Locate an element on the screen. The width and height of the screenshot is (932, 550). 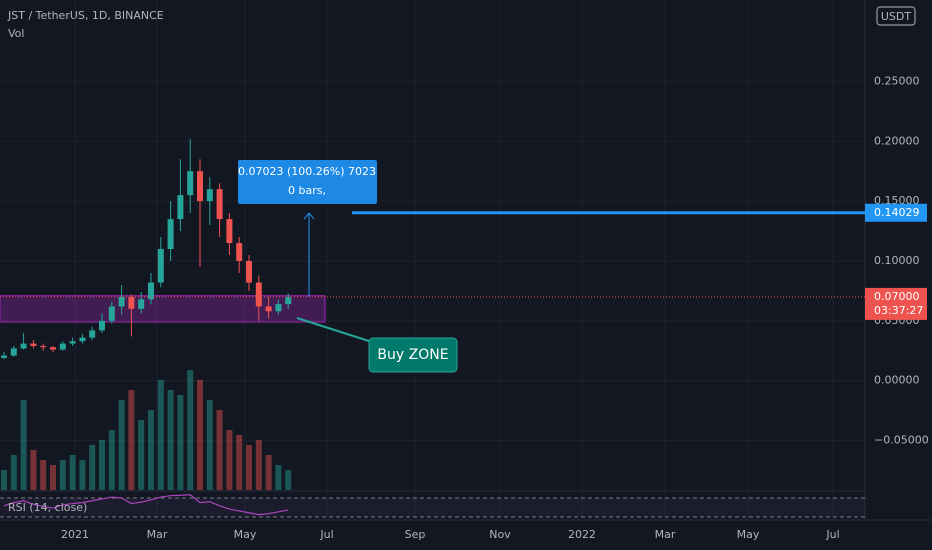
rsi-label: RSI (14, close) is located at coordinates (47, 507).